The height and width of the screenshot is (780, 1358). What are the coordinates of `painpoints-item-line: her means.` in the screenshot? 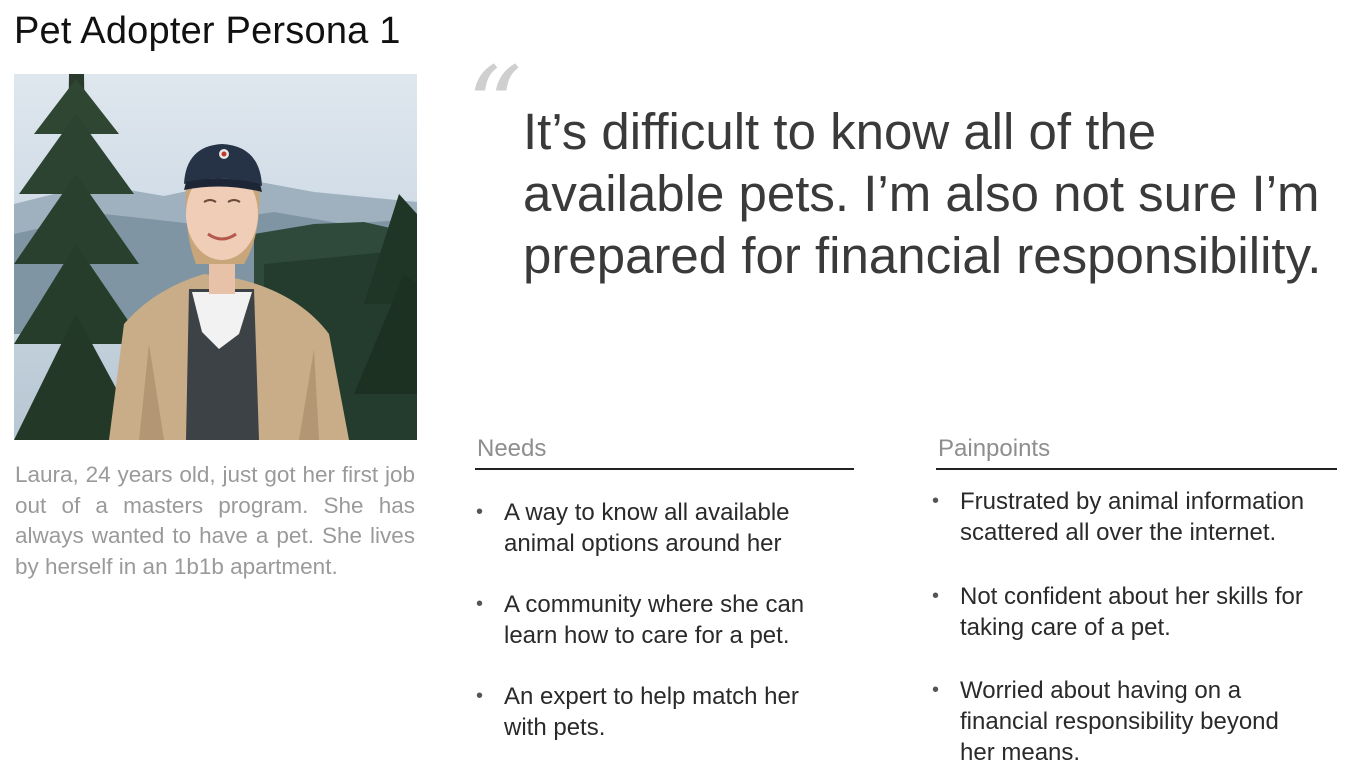 It's located at (1020, 752).